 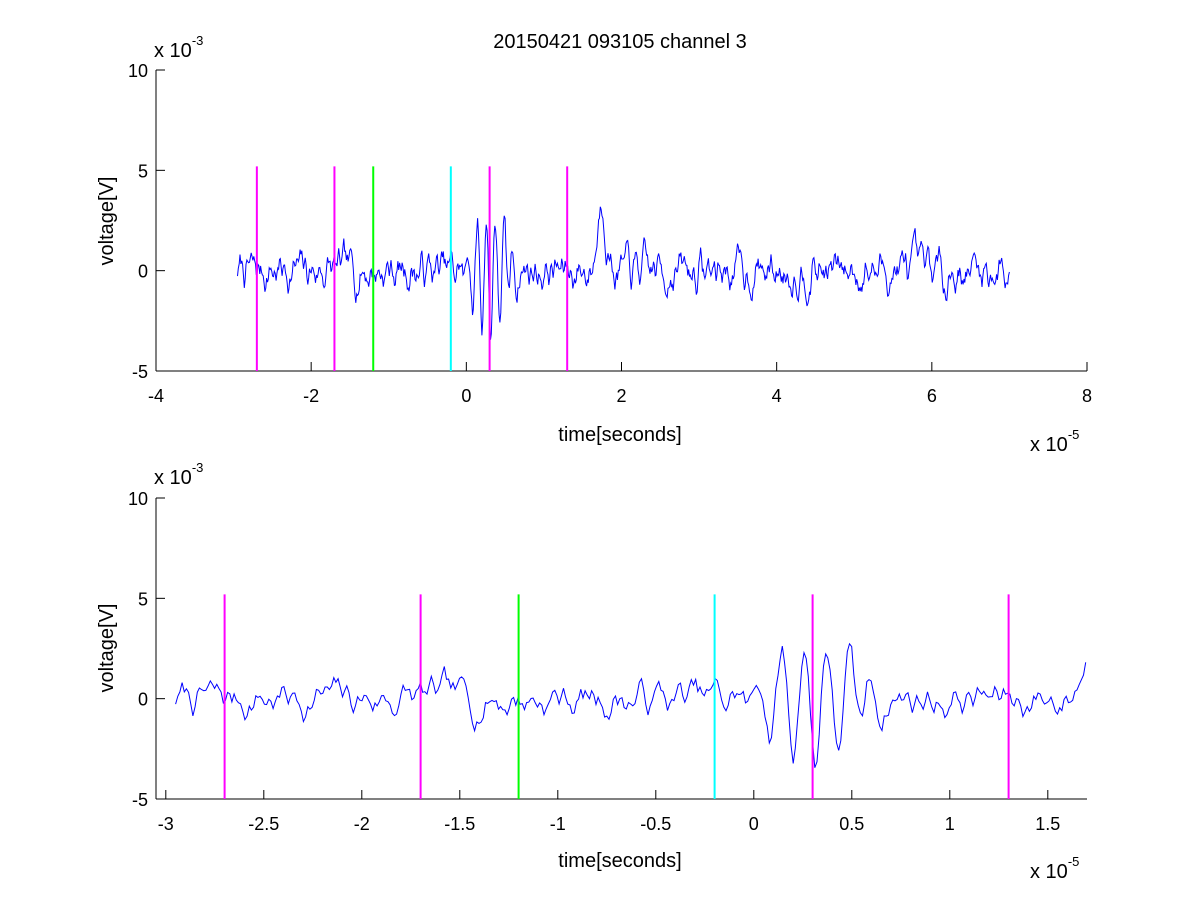 What do you see at coordinates (621, 396) in the screenshot?
I see `x-tick-label: 2` at bounding box center [621, 396].